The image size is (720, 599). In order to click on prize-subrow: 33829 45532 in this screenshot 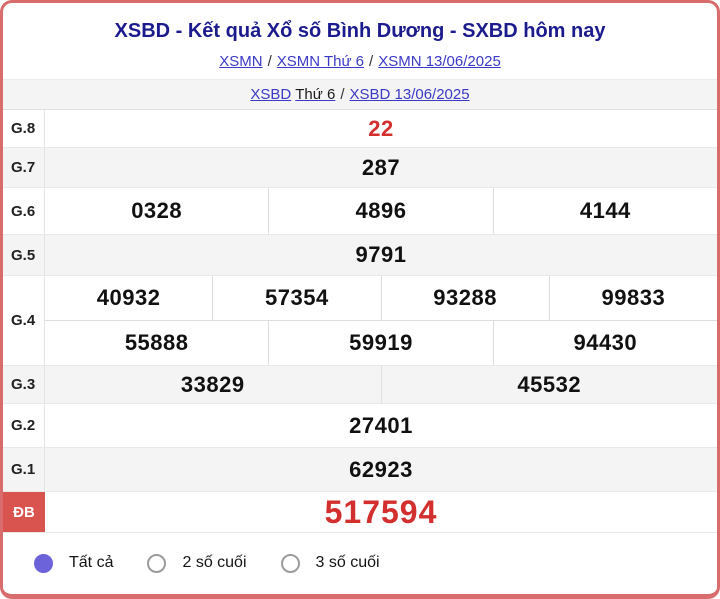, I will do `click(381, 384)`.